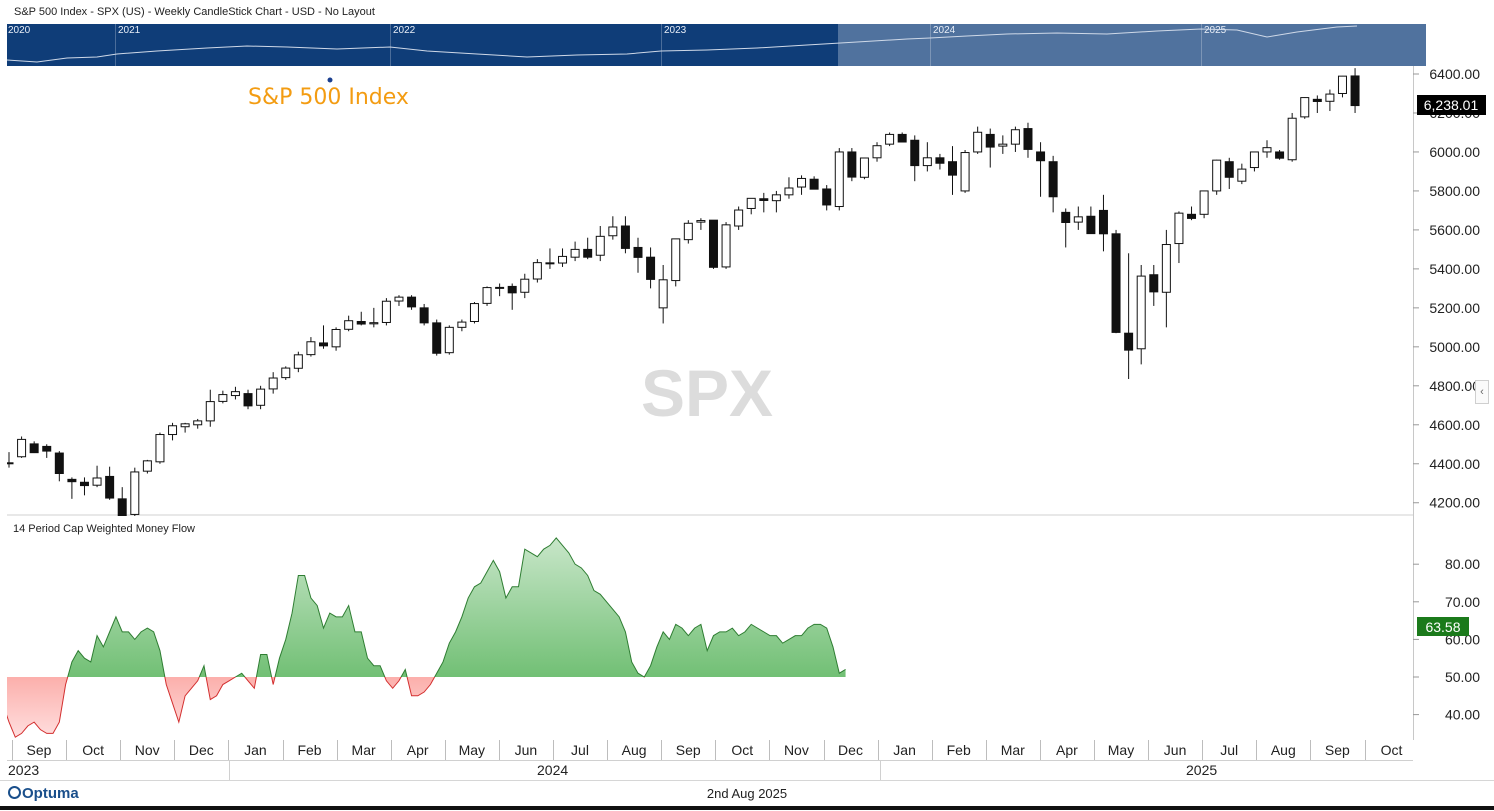 Image resolution: width=1494 pixels, height=811 pixels. What do you see at coordinates (904, 750) in the screenshot?
I see `month-label: Jan` at bounding box center [904, 750].